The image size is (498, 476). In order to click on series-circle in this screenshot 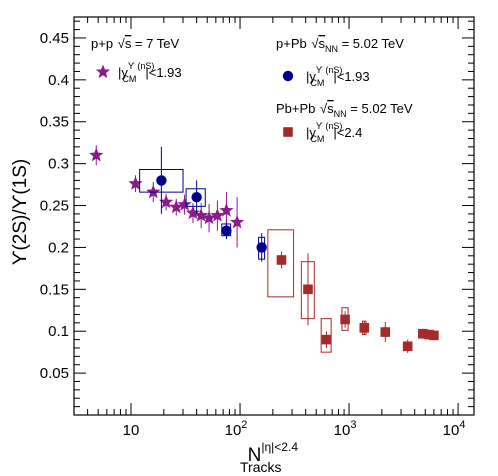, I will do `click(203, 204)`.